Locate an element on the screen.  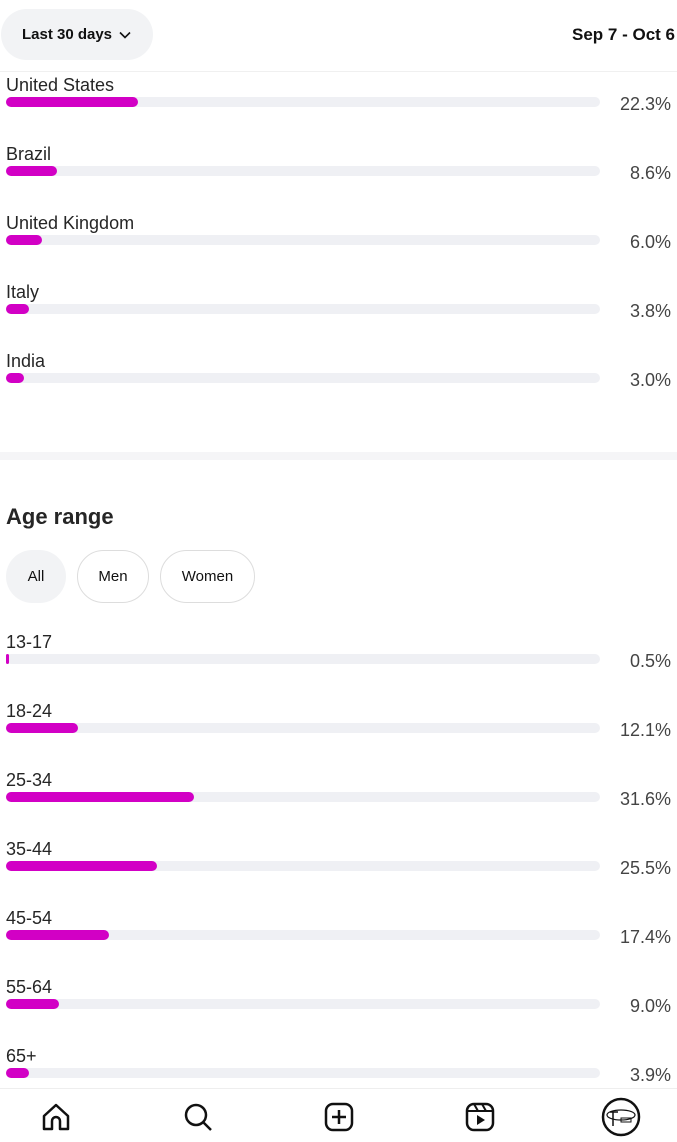
stat-row: 18-24 12.1% is located at coordinates (338, 735).